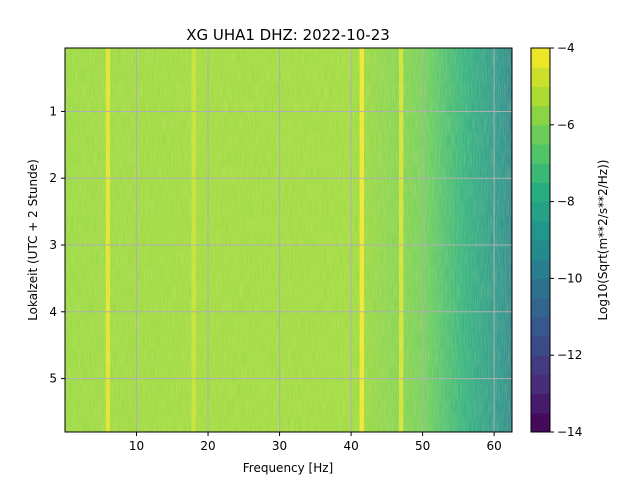 The image size is (640, 480). What do you see at coordinates (53, 379) in the screenshot?
I see `y-tick-label: 5` at bounding box center [53, 379].